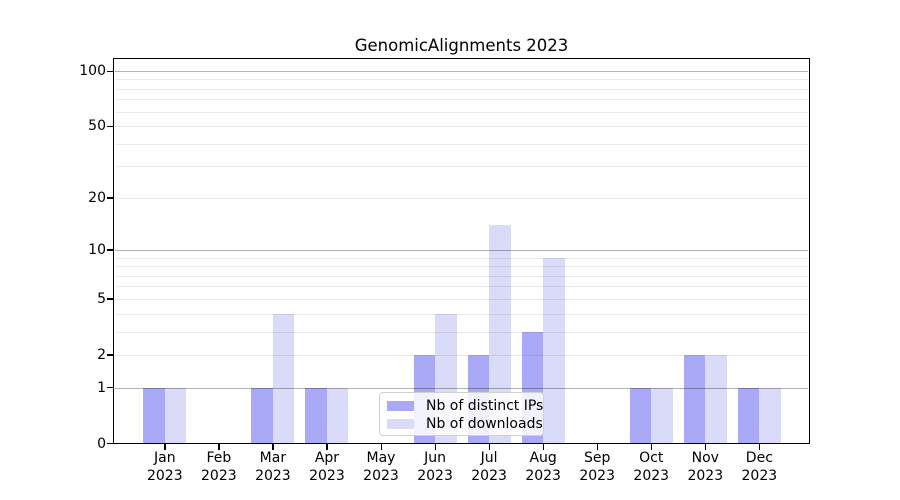 This screenshot has height=500, width=900. What do you see at coordinates (461, 45) in the screenshot?
I see `chart-title: GenomicAlignments 2023` at bounding box center [461, 45].